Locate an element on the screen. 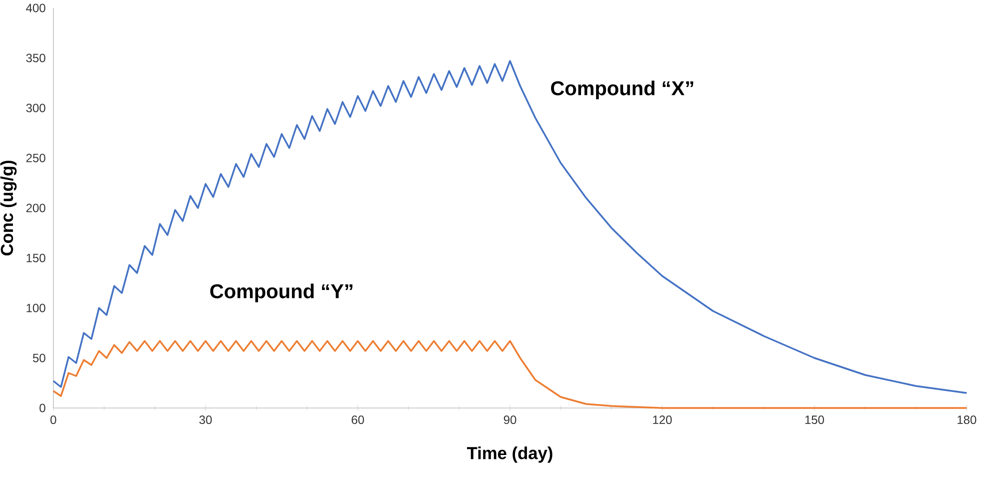  x-tick-label: 90 is located at coordinates (510, 419).